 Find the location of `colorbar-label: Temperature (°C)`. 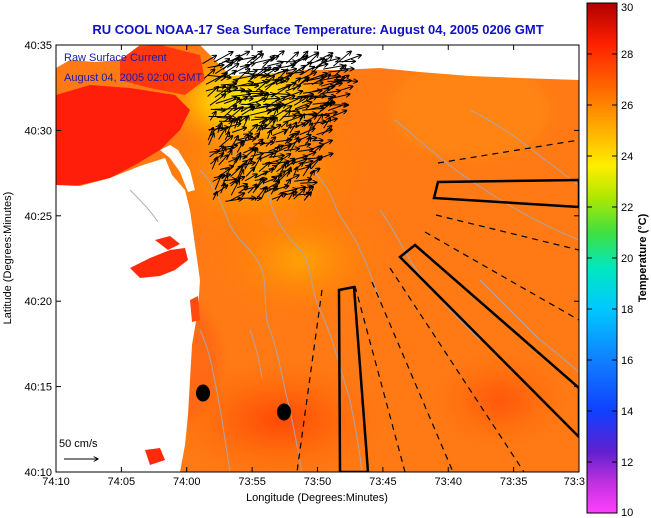

colorbar-label: Temperature (°C) is located at coordinates (643, 257).